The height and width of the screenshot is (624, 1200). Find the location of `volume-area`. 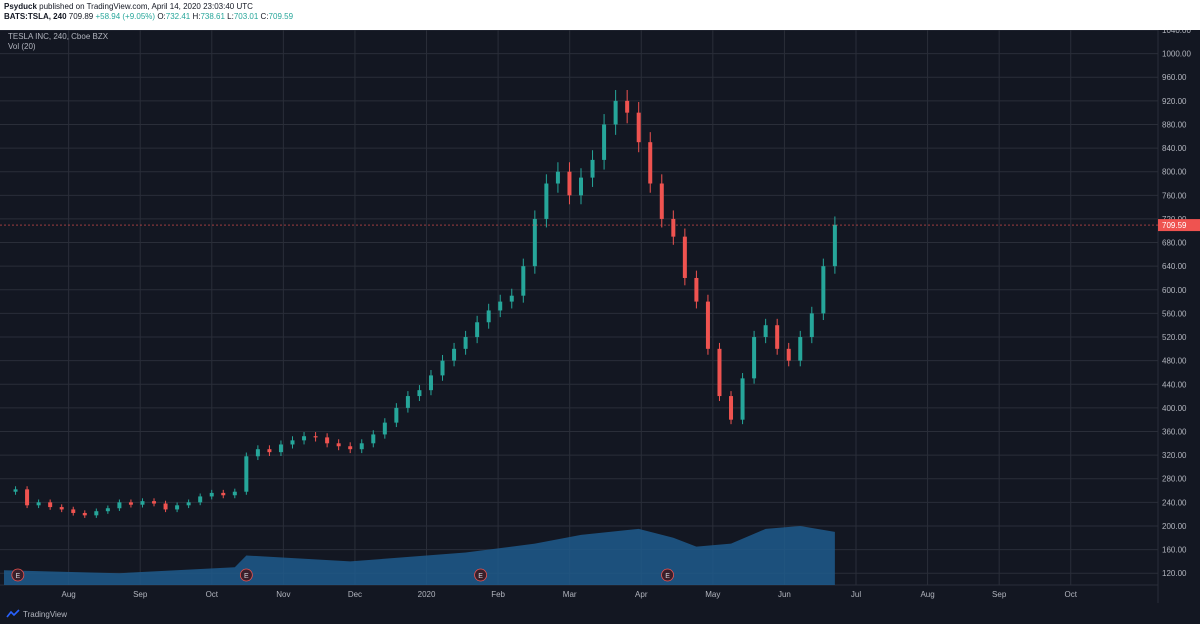

volume-area is located at coordinates (419, 555).